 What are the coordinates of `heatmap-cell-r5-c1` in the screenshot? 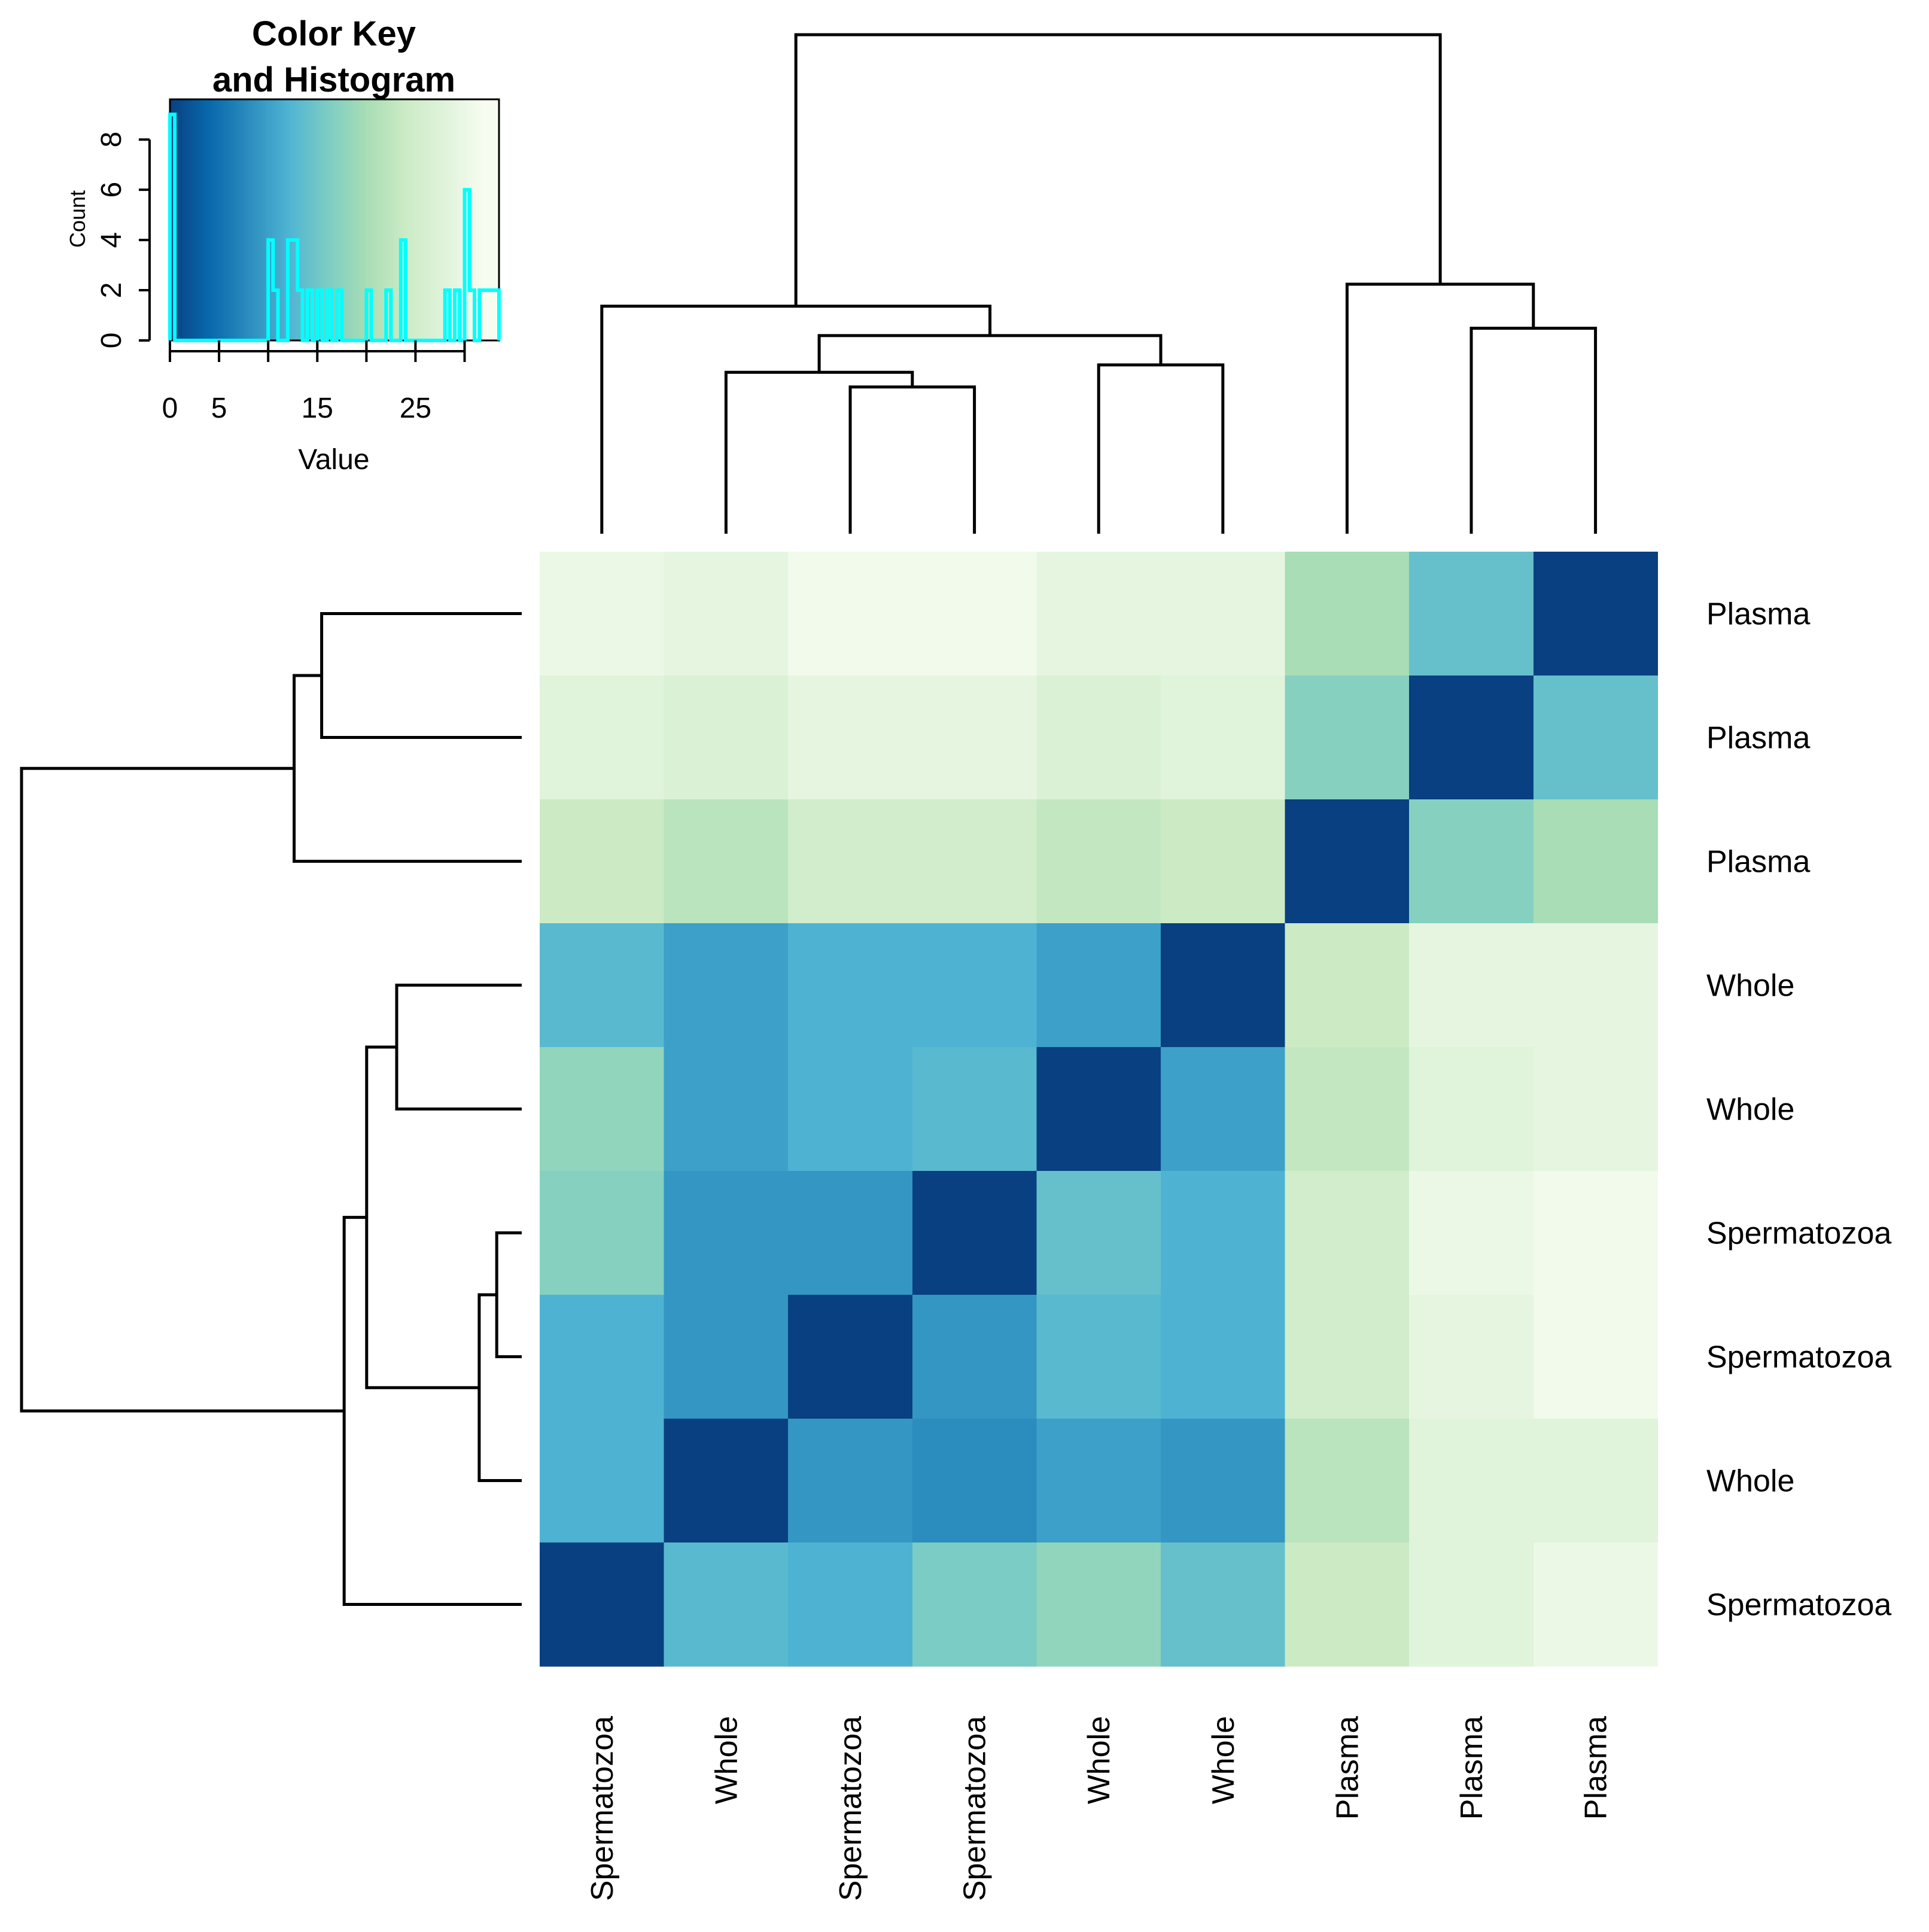 It's located at (726, 1233).